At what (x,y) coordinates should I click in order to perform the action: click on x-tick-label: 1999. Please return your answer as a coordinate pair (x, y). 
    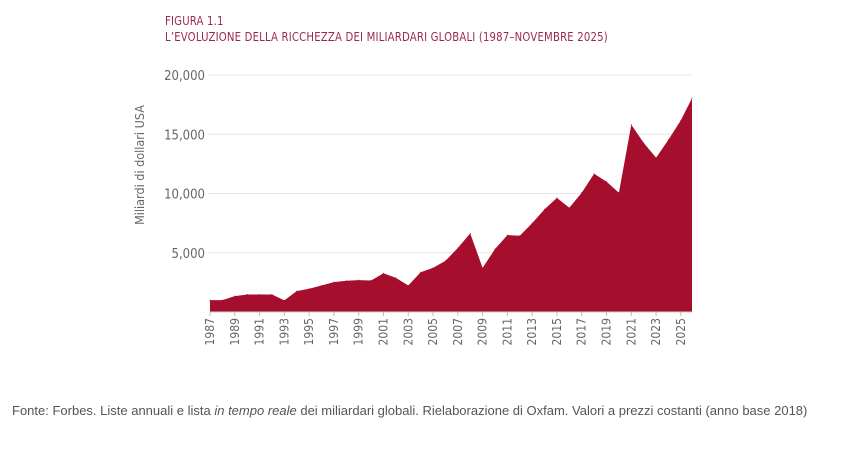
    Looking at the image, I should click on (359, 332).